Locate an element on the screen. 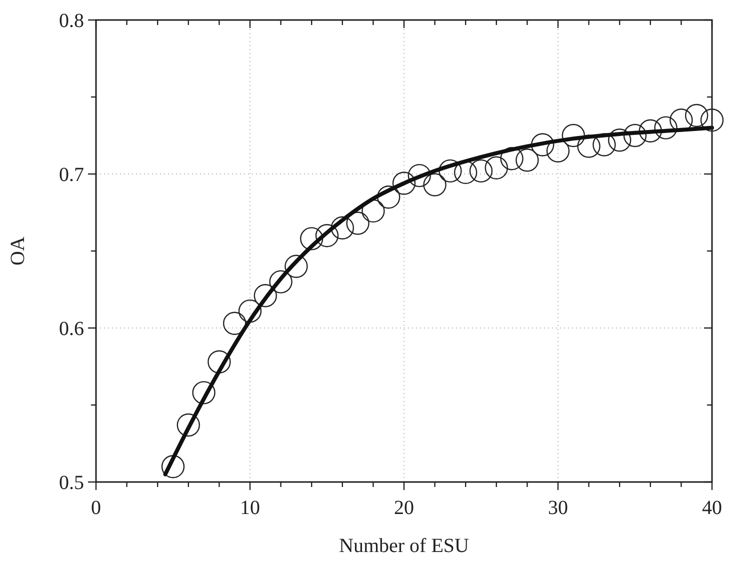 This screenshot has width=732, height=566. x-tick-label: 40 is located at coordinates (712, 508).